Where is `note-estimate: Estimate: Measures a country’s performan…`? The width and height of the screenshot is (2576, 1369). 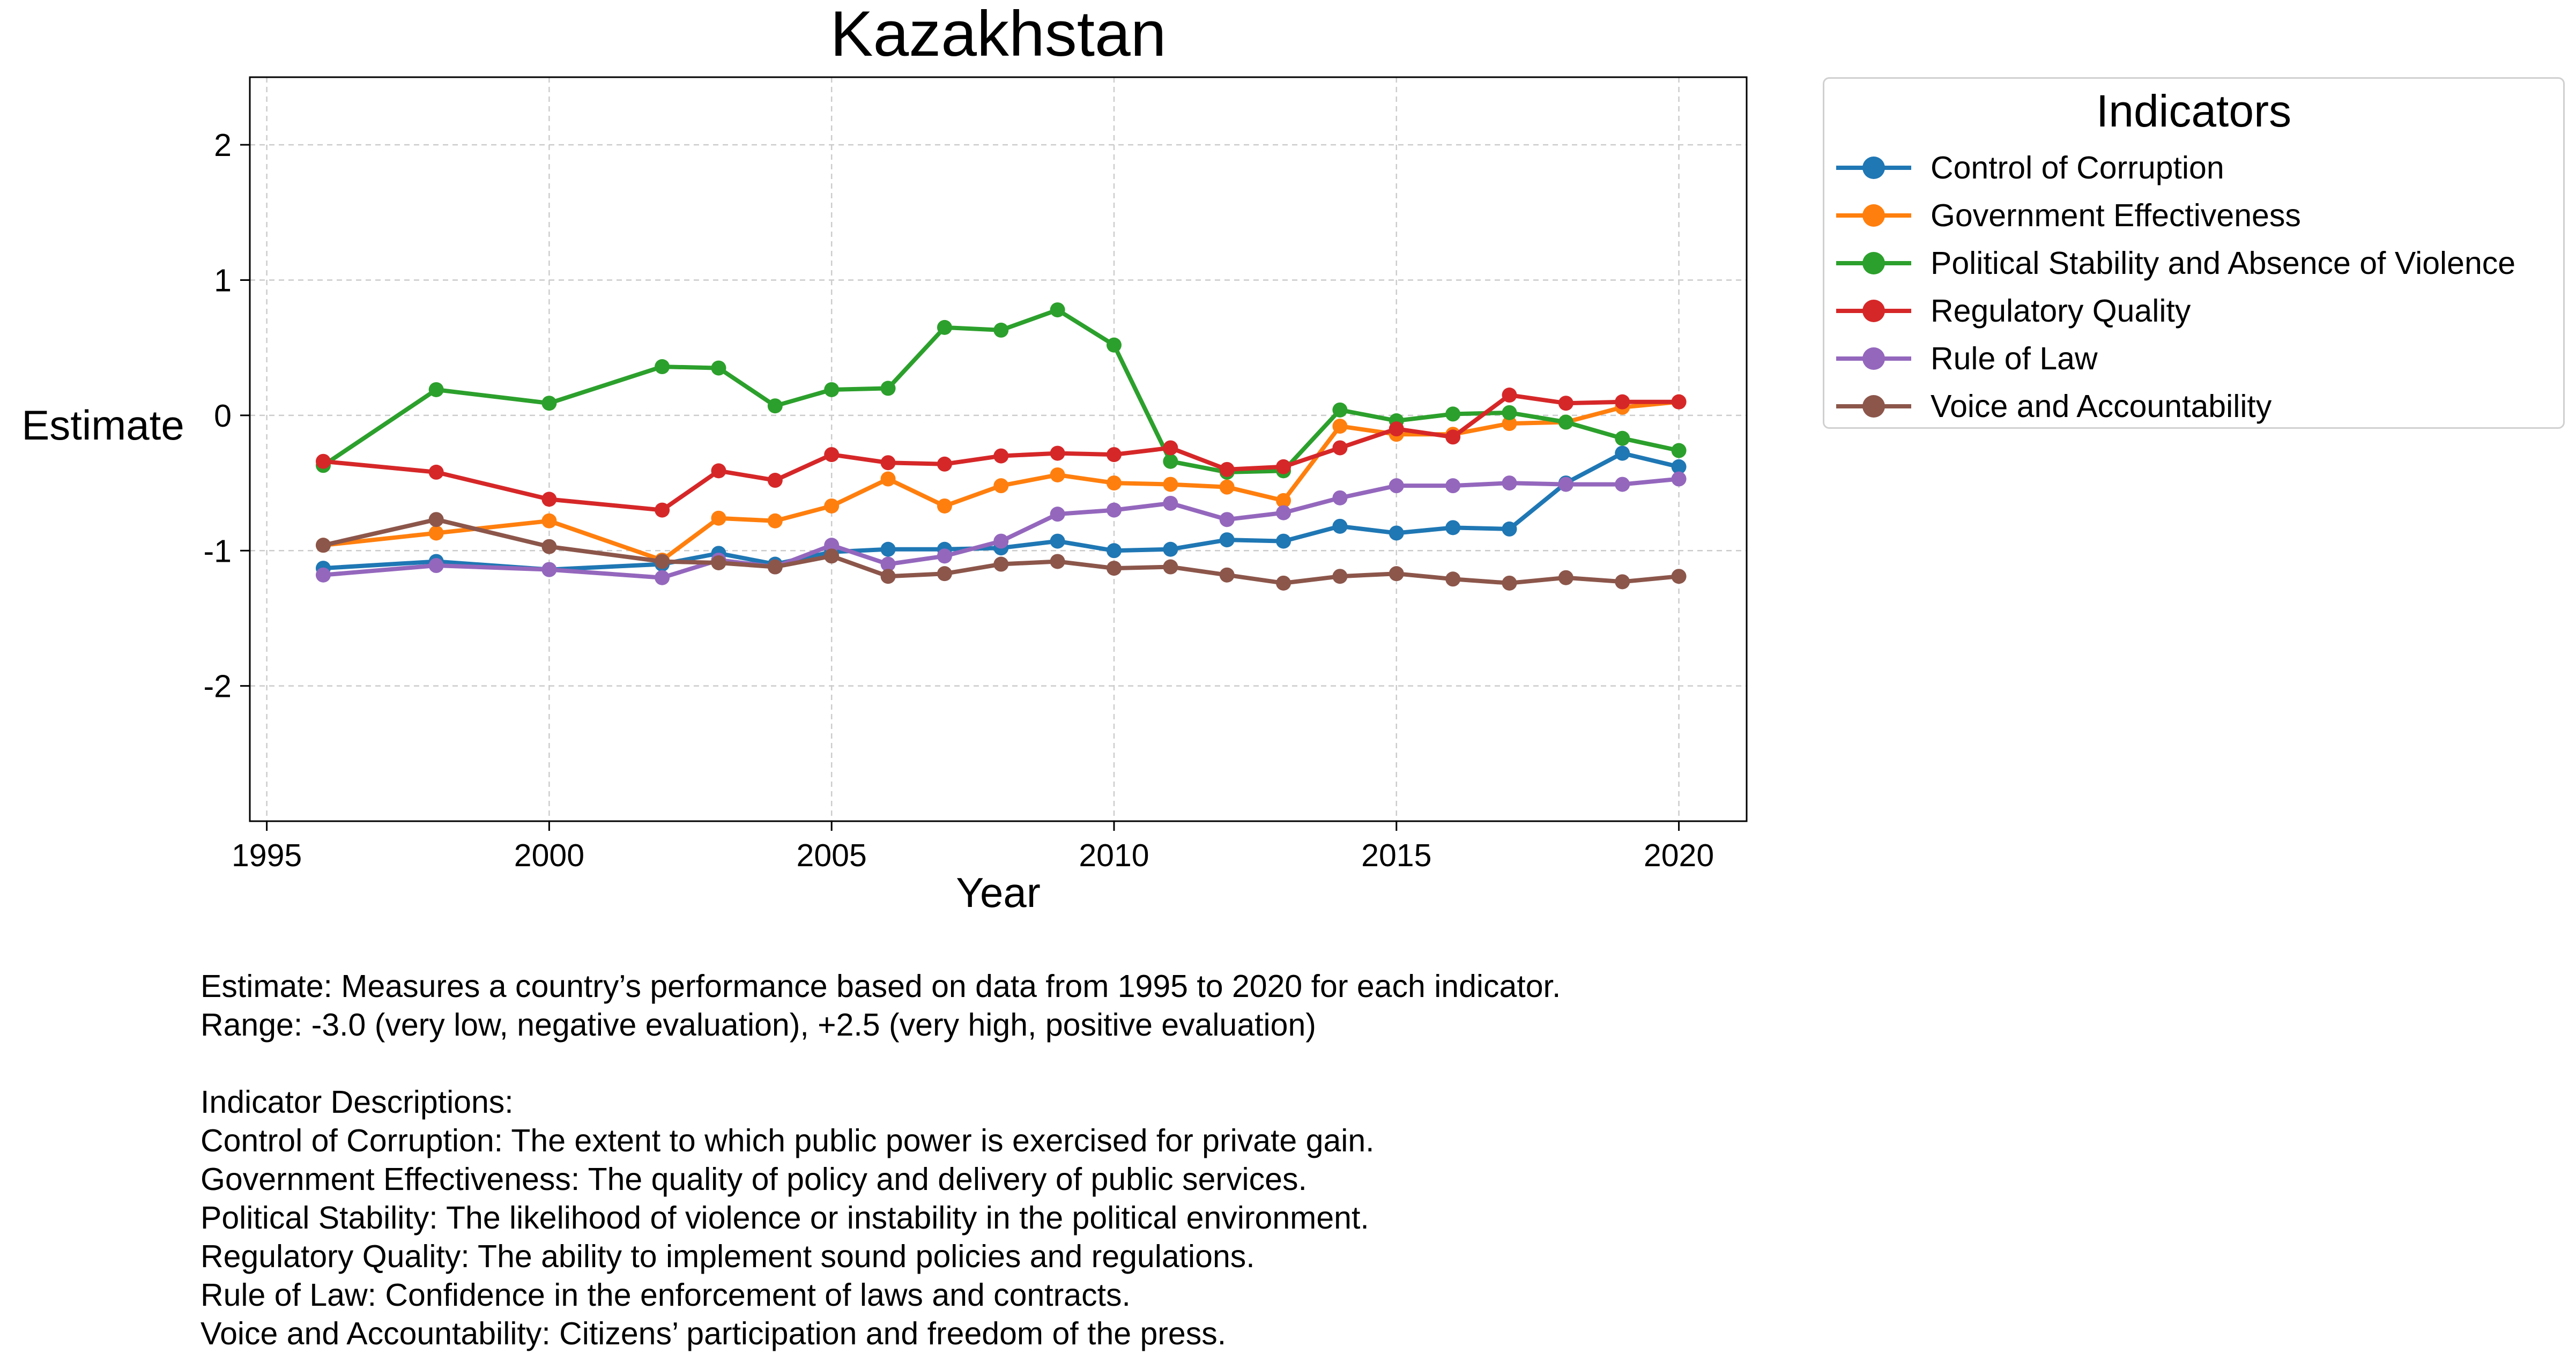 note-estimate: Estimate: Measures a country’s performan… is located at coordinates (881, 986).